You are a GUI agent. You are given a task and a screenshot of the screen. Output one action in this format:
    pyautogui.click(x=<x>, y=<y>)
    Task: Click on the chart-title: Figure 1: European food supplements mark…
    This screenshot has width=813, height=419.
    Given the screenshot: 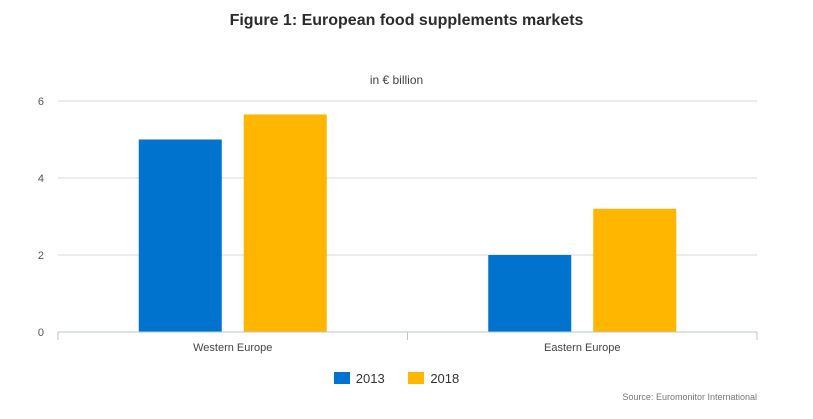 What is the action you would take?
    pyautogui.click(x=406, y=20)
    